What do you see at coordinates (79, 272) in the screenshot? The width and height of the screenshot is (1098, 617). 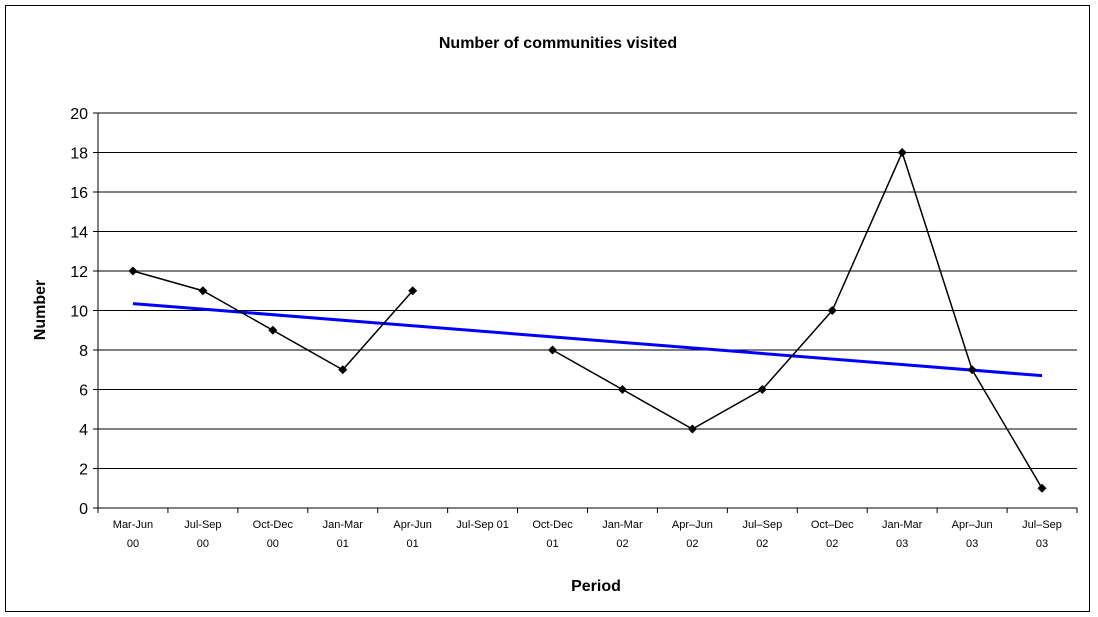 I see `y-tick-label: 12` at bounding box center [79, 272].